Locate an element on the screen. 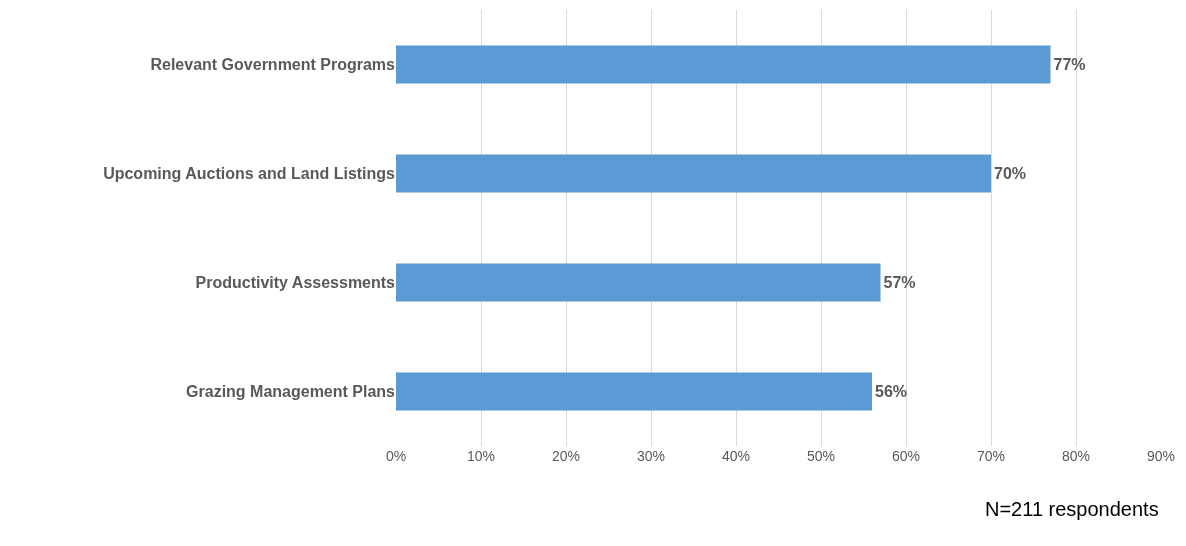  y-tick-label: Upcoming Auctions and Land Listings is located at coordinates (249, 174).